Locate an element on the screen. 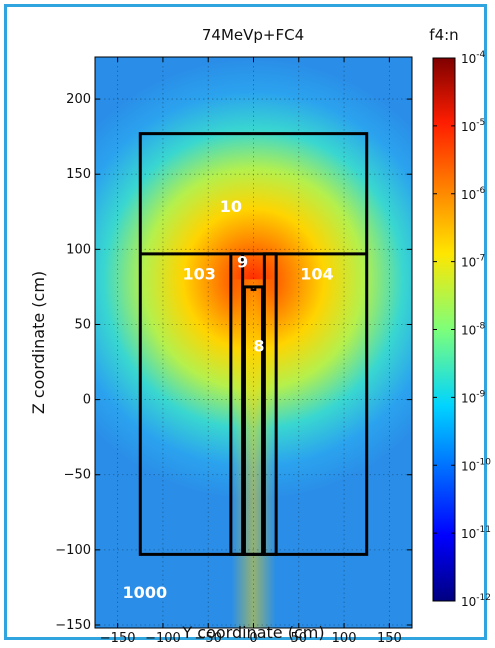  colorbar-tick-exponent: -9 is located at coordinates (480, 394).